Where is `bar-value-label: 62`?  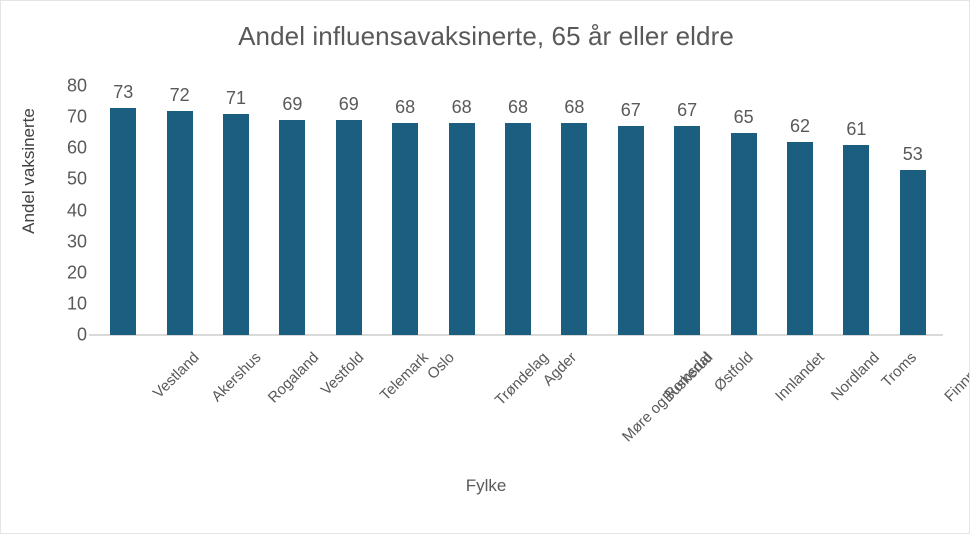 bar-value-label: 62 is located at coordinates (800, 126).